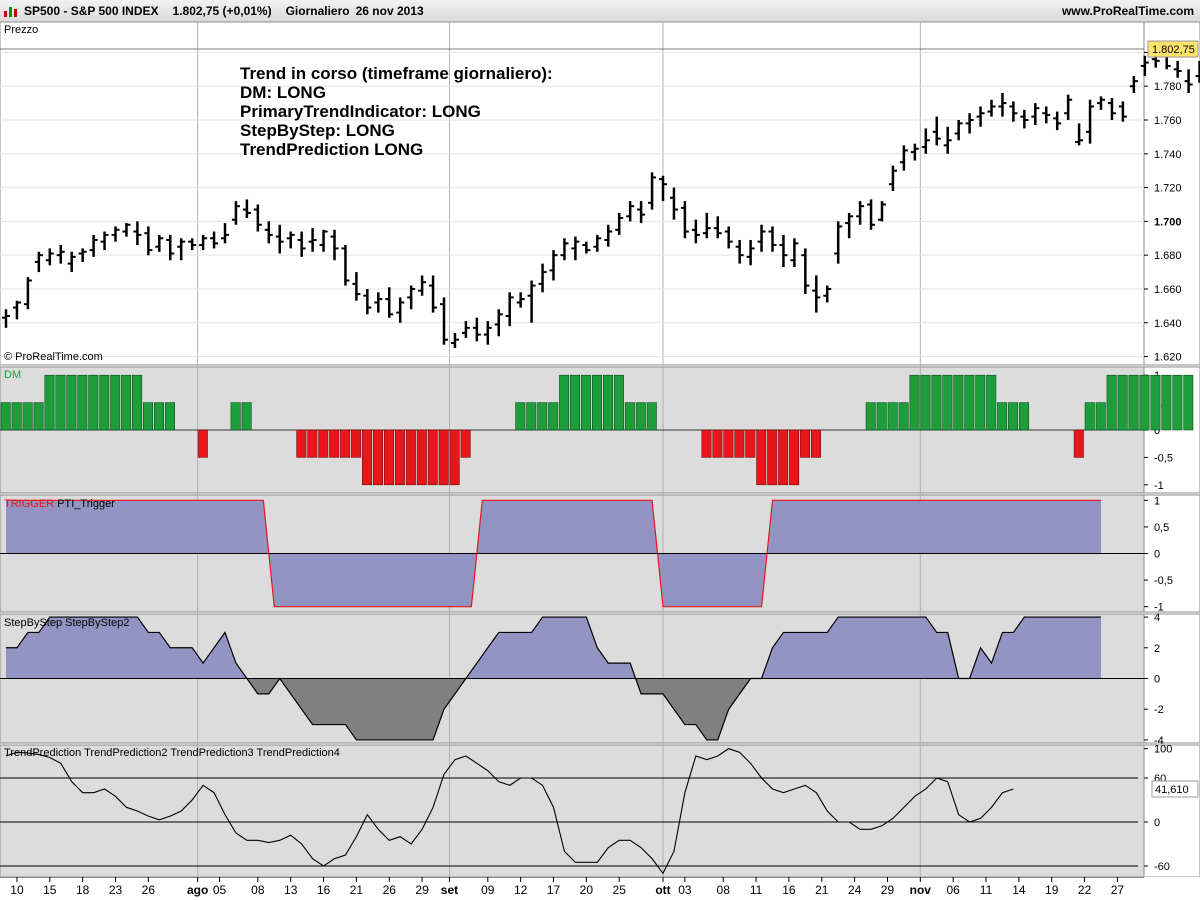 The width and height of the screenshot is (1200, 900). What do you see at coordinates (449, 890) in the screenshot?
I see `x-tick-label: set` at bounding box center [449, 890].